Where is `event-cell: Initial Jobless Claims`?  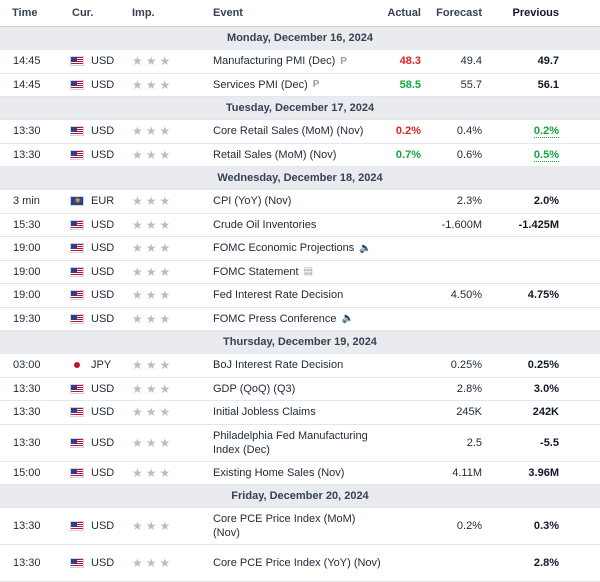 event-cell: Initial Jobless Claims is located at coordinates (264, 412).